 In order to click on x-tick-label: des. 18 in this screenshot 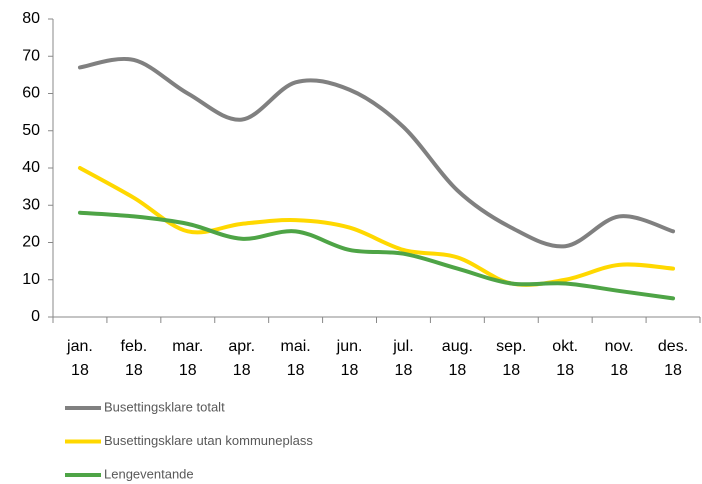, I will do `click(673, 358)`.